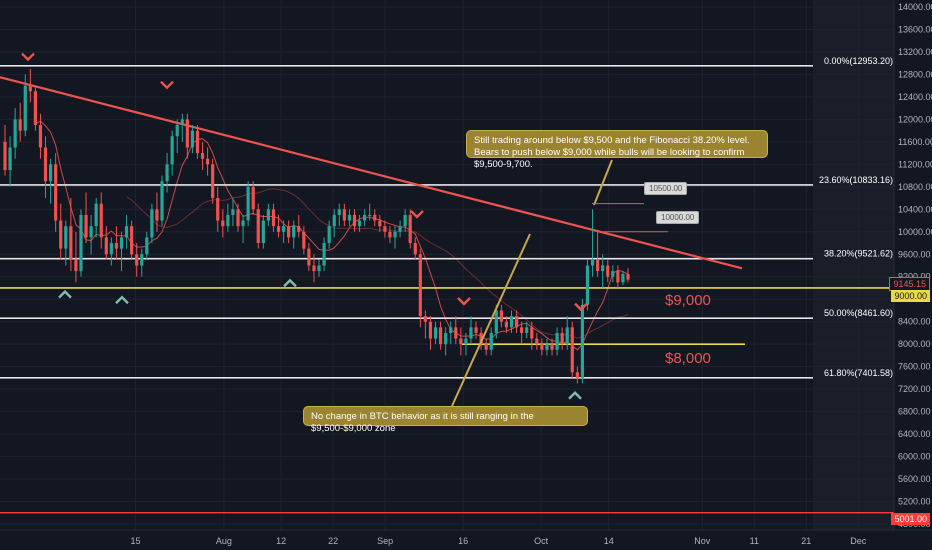 Image resolution: width=932 pixels, height=550 pixels. I want to click on x-tick-label: 16, so click(463, 541).